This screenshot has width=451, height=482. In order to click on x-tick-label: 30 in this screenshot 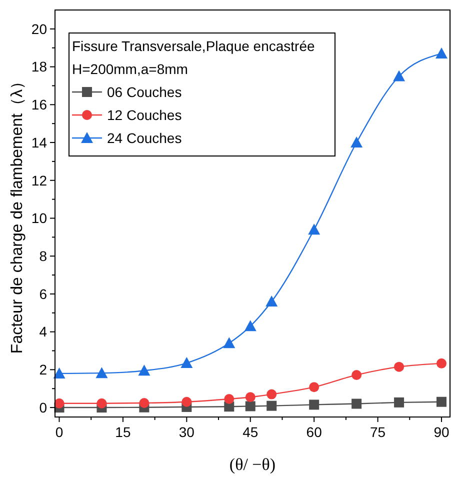, I will do `click(186, 432)`.